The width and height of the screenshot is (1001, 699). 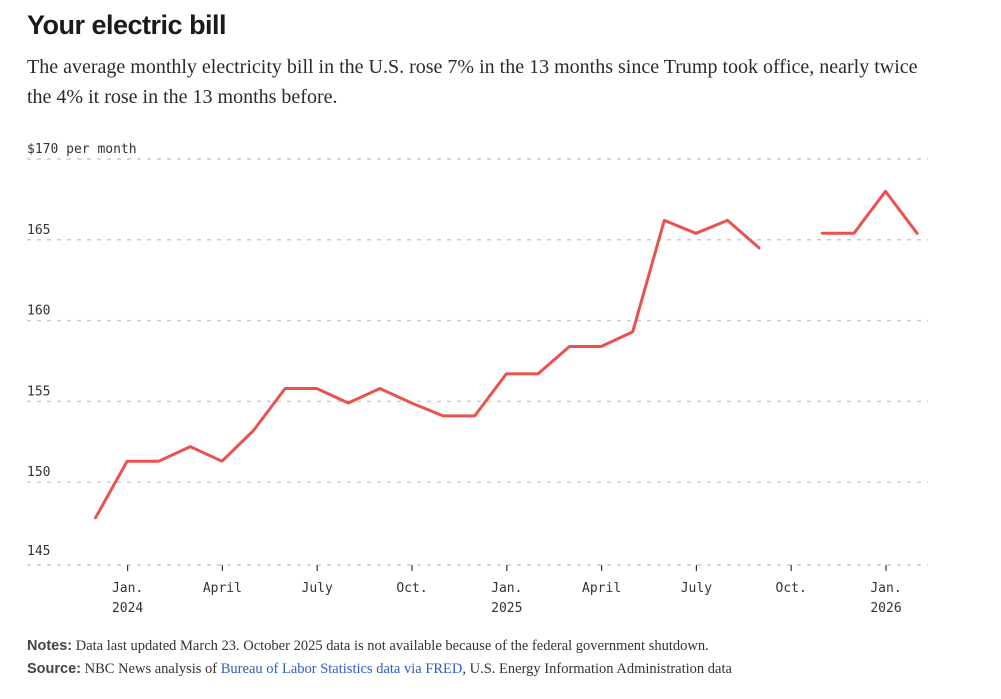 What do you see at coordinates (82, 149) in the screenshot?
I see `y-tick-label-170: $170 per month` at bounding box center [82, 149].